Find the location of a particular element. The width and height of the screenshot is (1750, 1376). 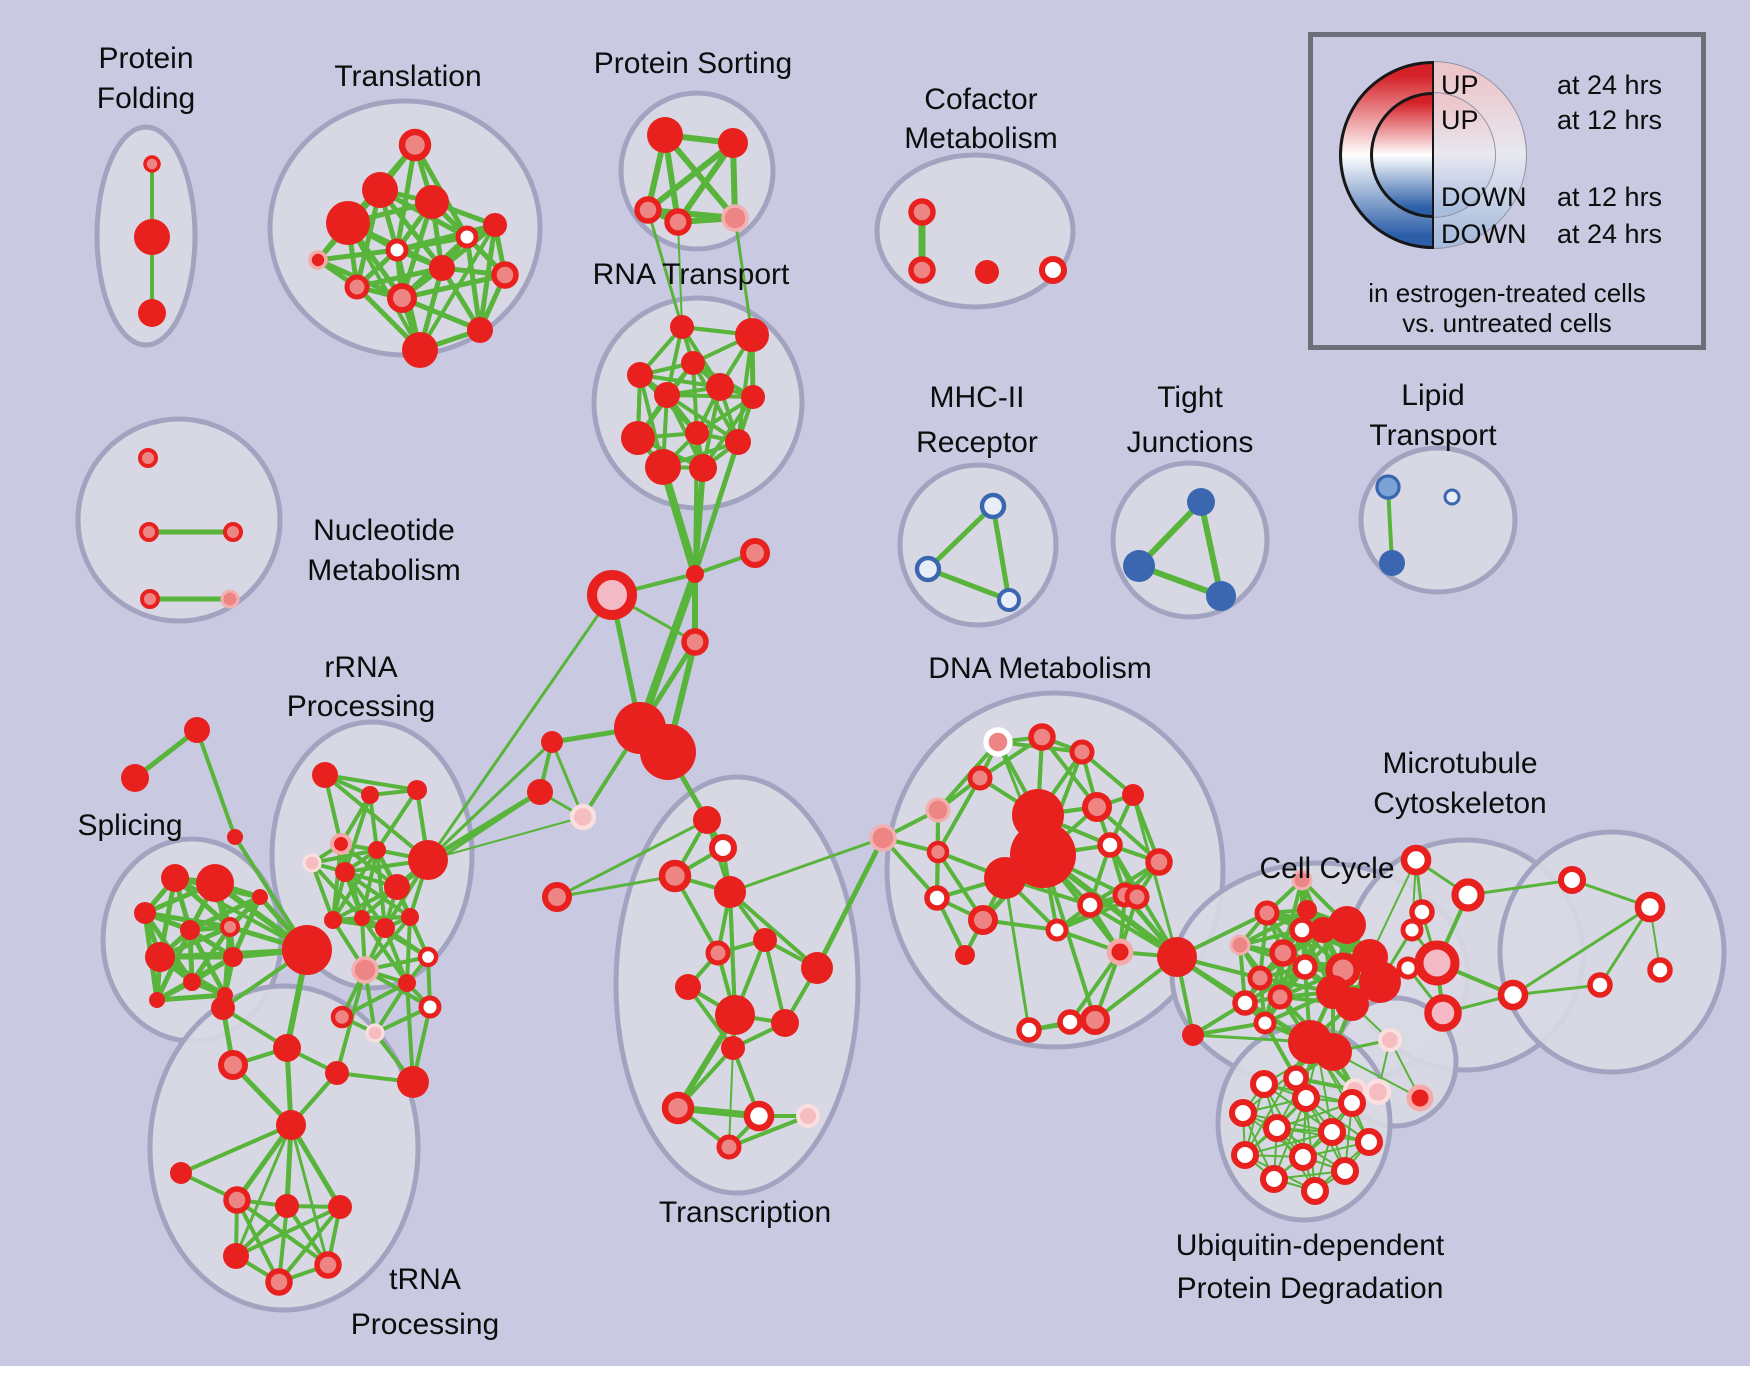

cluster-label-ubiquitin: Ubiquitin-dependent is located at coordinates (1310, 1245).